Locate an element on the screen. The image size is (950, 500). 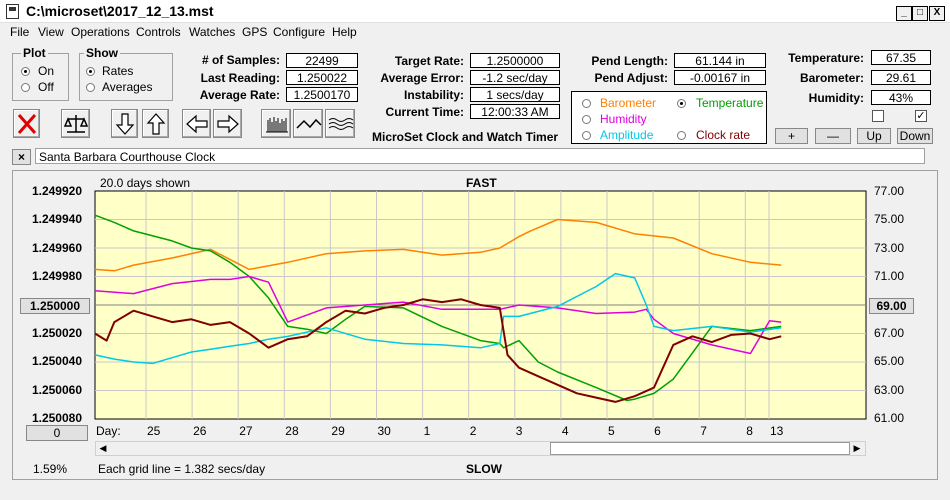
menu-controls: Controls is located at coordinates (158, 32).